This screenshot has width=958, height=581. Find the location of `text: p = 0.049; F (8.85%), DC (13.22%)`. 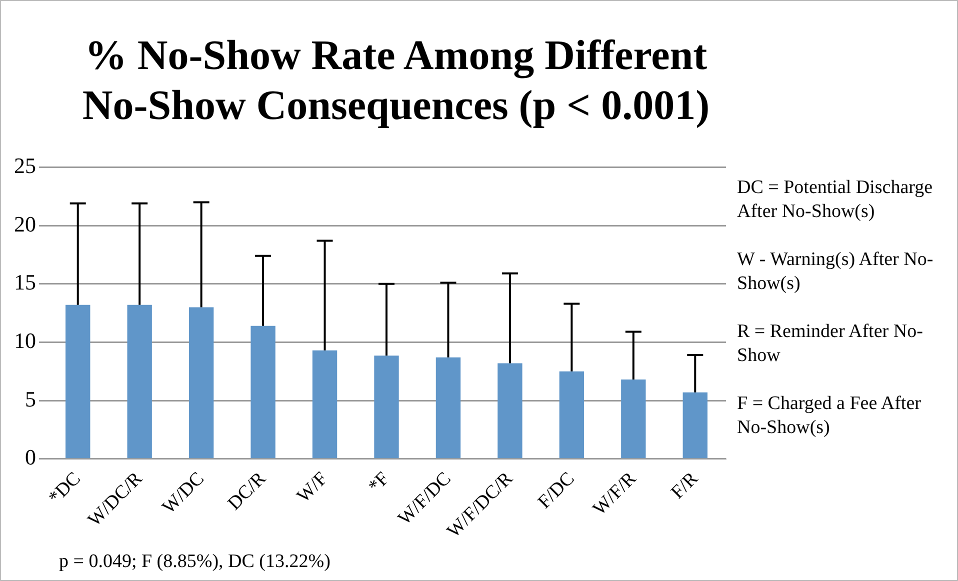

text: p = 0.049; F (8.85%), DC (13.22%) is located at coordinates (194, 562).